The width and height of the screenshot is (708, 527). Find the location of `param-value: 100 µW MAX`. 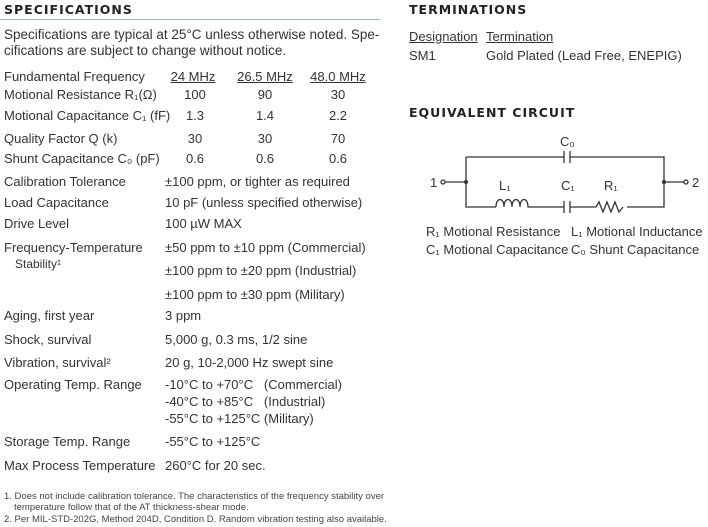

param-value: 100 µW MAX is located at coordinates (203, 223).